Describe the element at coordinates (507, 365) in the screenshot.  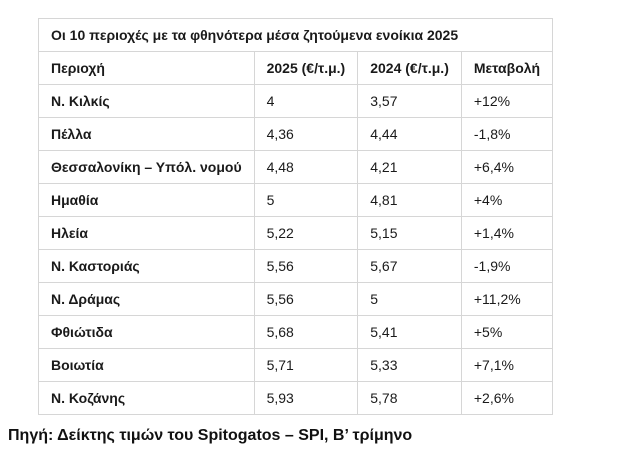
I see `change-cell: +7,1%` at that location.